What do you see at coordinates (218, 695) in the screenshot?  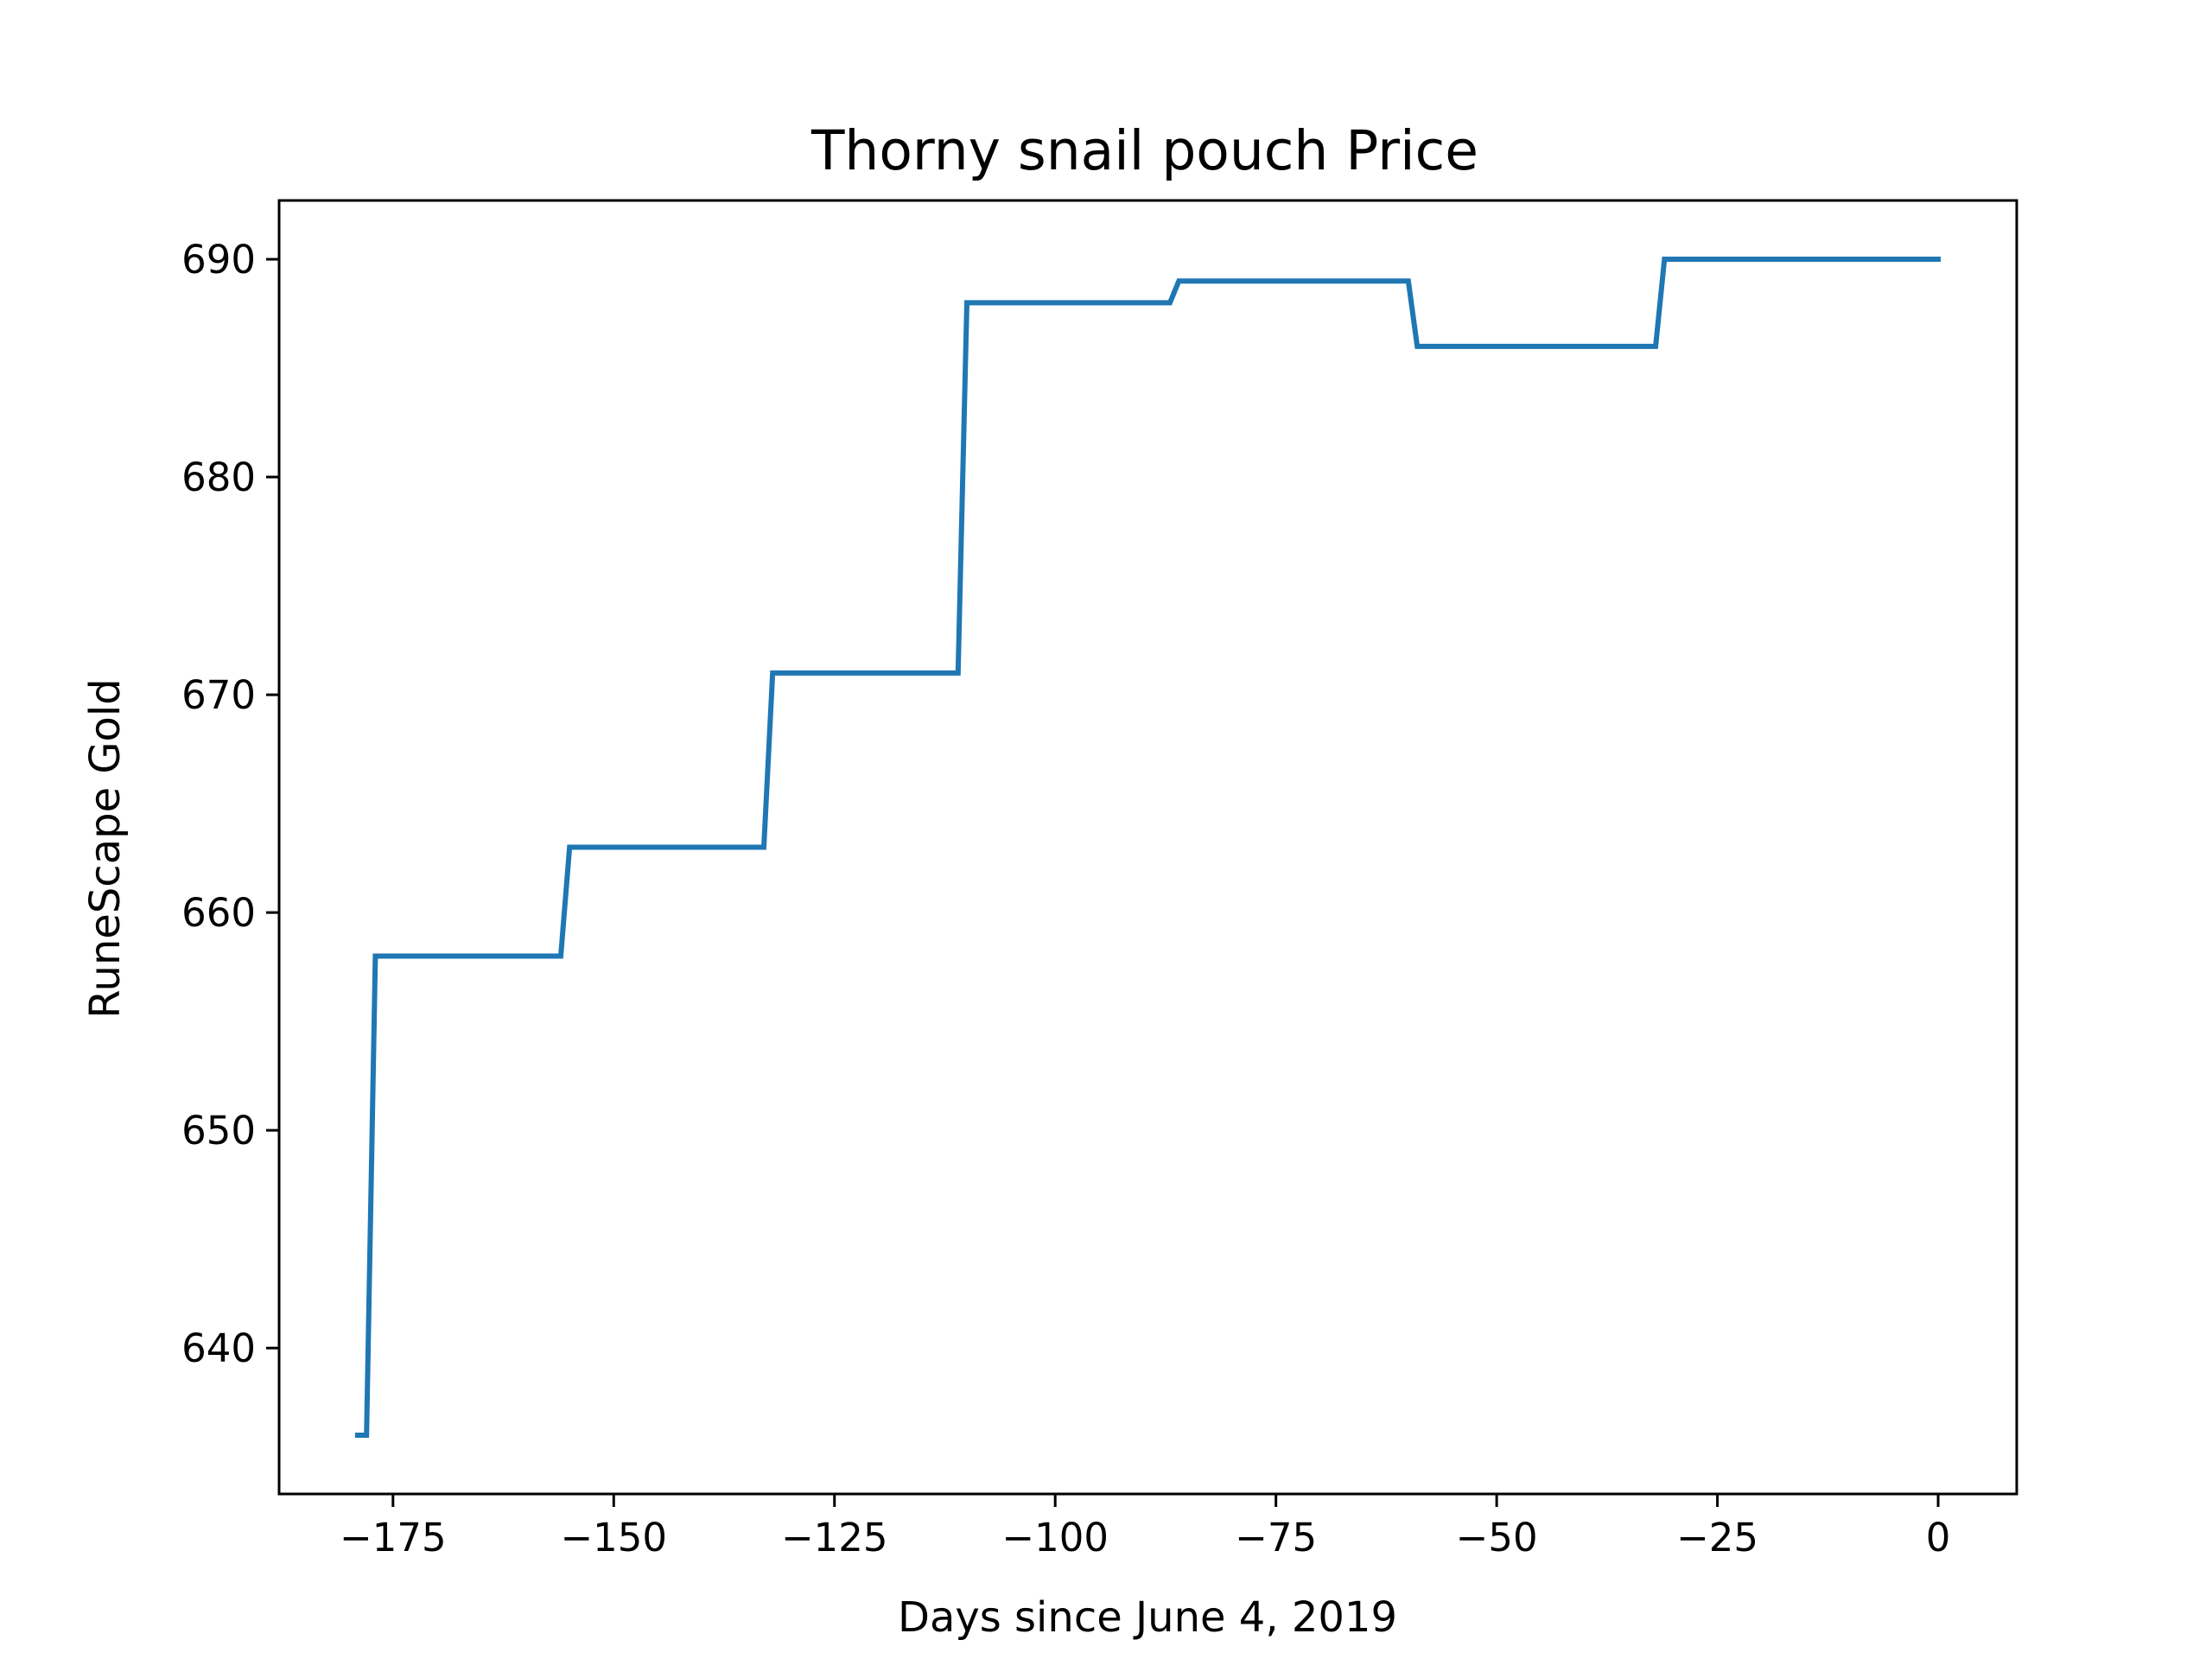 I see `y-tick-label: 670` at bounding box center [218, 695].